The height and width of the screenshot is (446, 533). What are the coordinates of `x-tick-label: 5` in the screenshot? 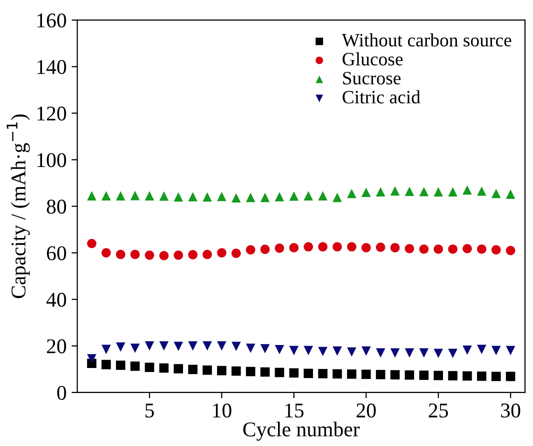 It's located at (150, 411).